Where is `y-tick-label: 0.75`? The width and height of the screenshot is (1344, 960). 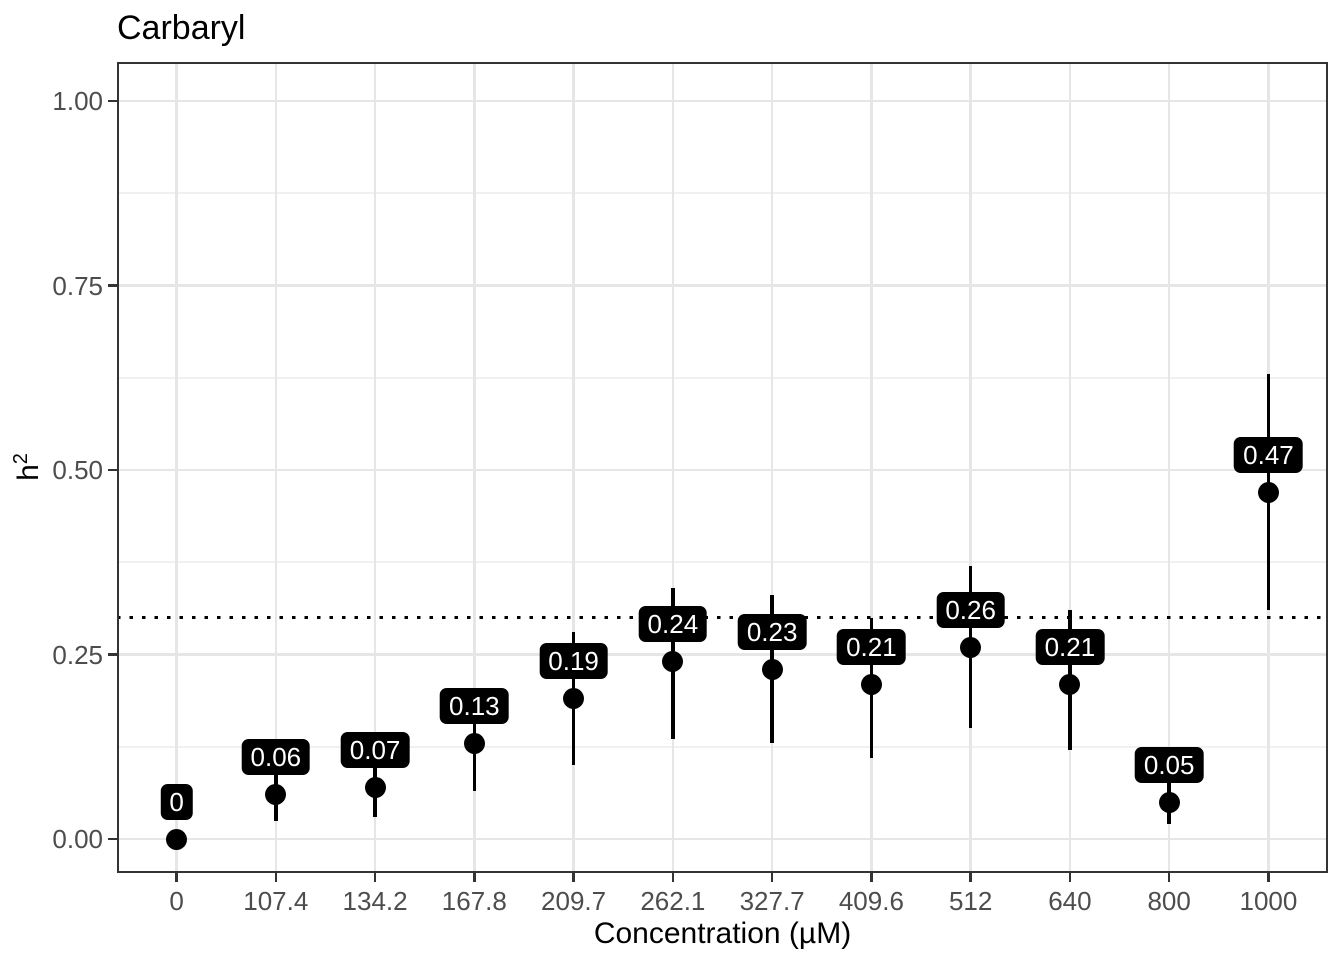
y-tick-label: 0.75 is located at coordinates (77, 285).